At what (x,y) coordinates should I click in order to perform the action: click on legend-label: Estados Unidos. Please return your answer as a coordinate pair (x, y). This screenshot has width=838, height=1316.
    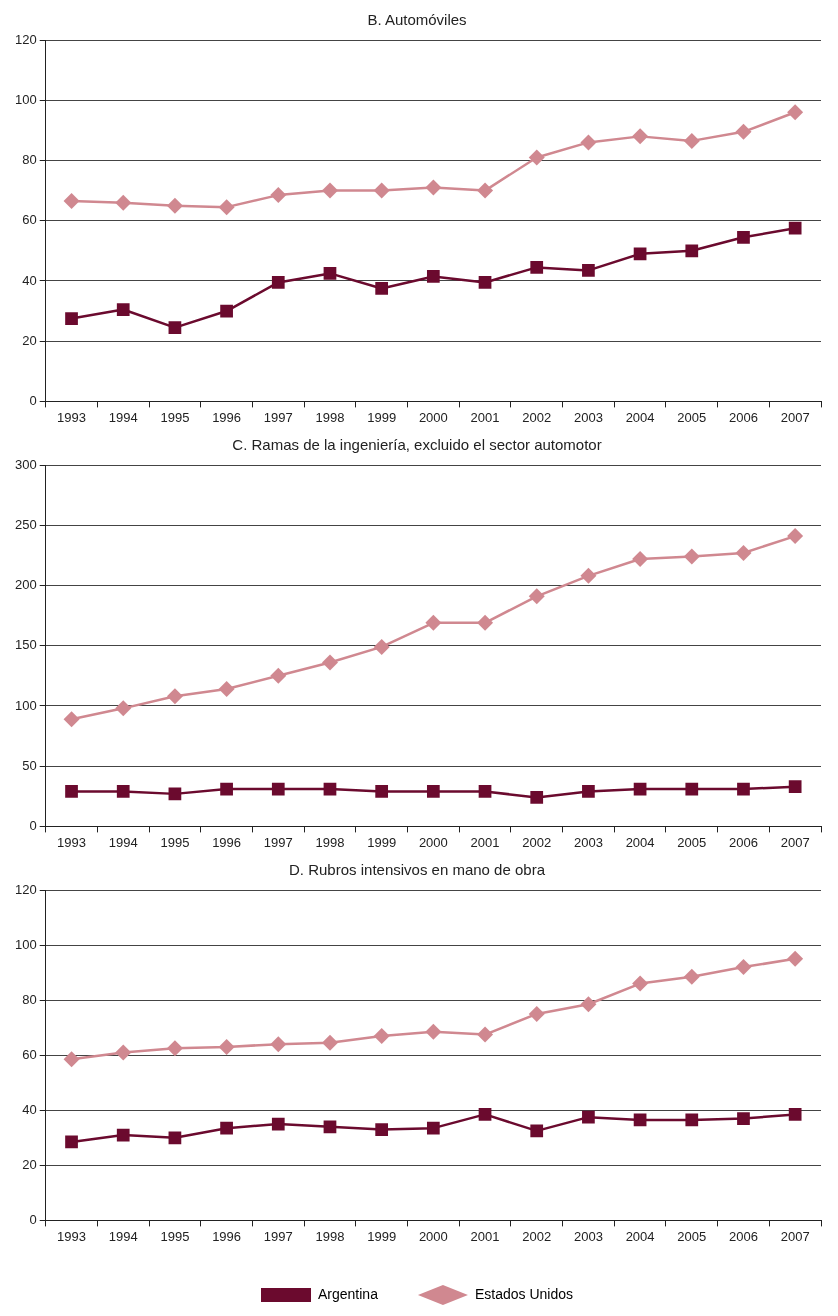
    Looking at the image, I should click on (523, 1293).